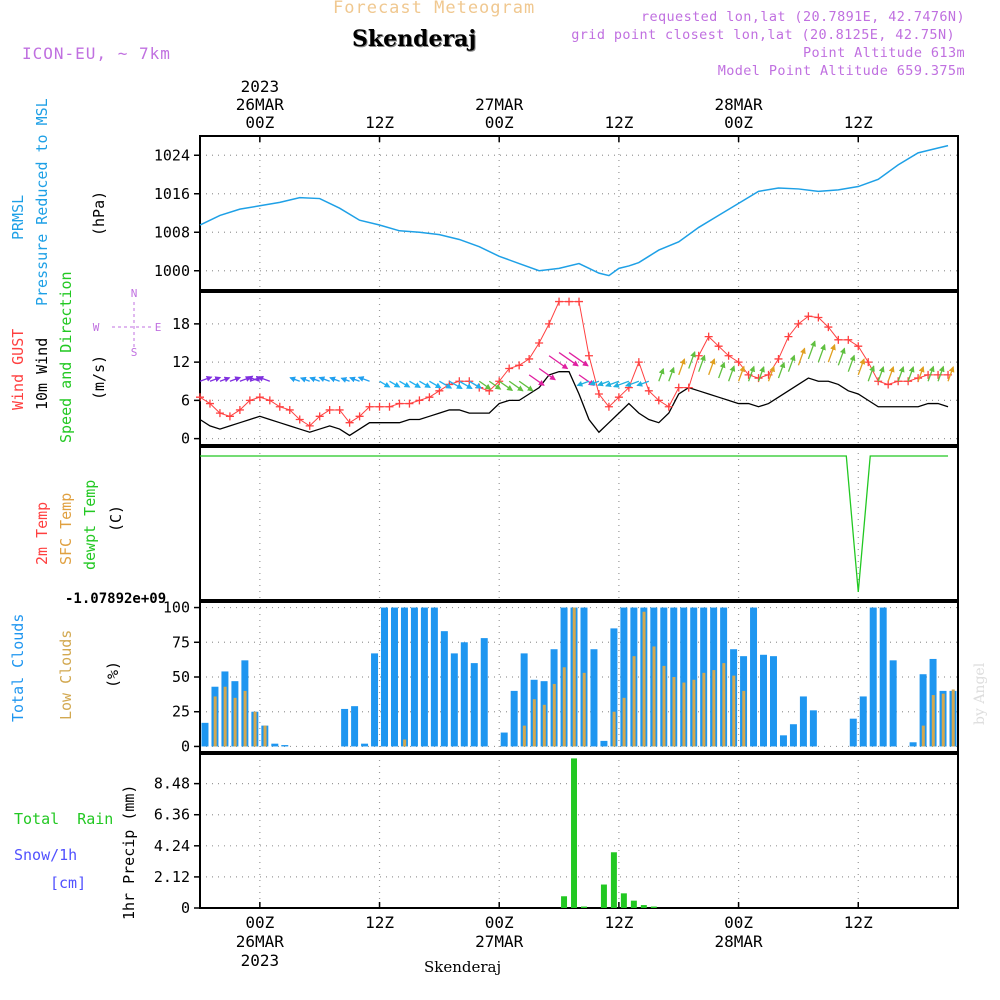 The height and width of the screenshot is (1000, 1000). Describe the element at coordinates (185, 746) in the screenshot. I see `clouds-tick-label: 0` at that location.